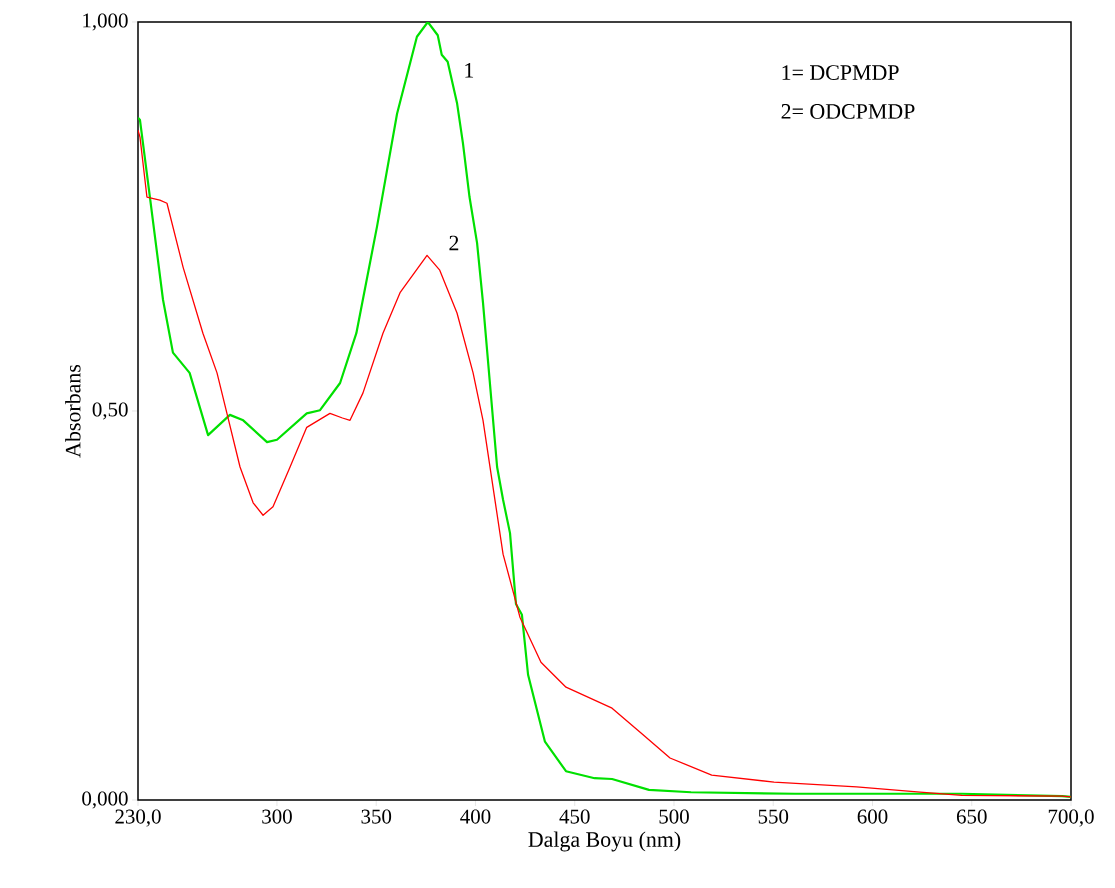 This screenshot has width=1115, height=888. Describe the element at coordinates (73, 411) in the screenshot. I see `y-axis-title: Absorbans` at that location.